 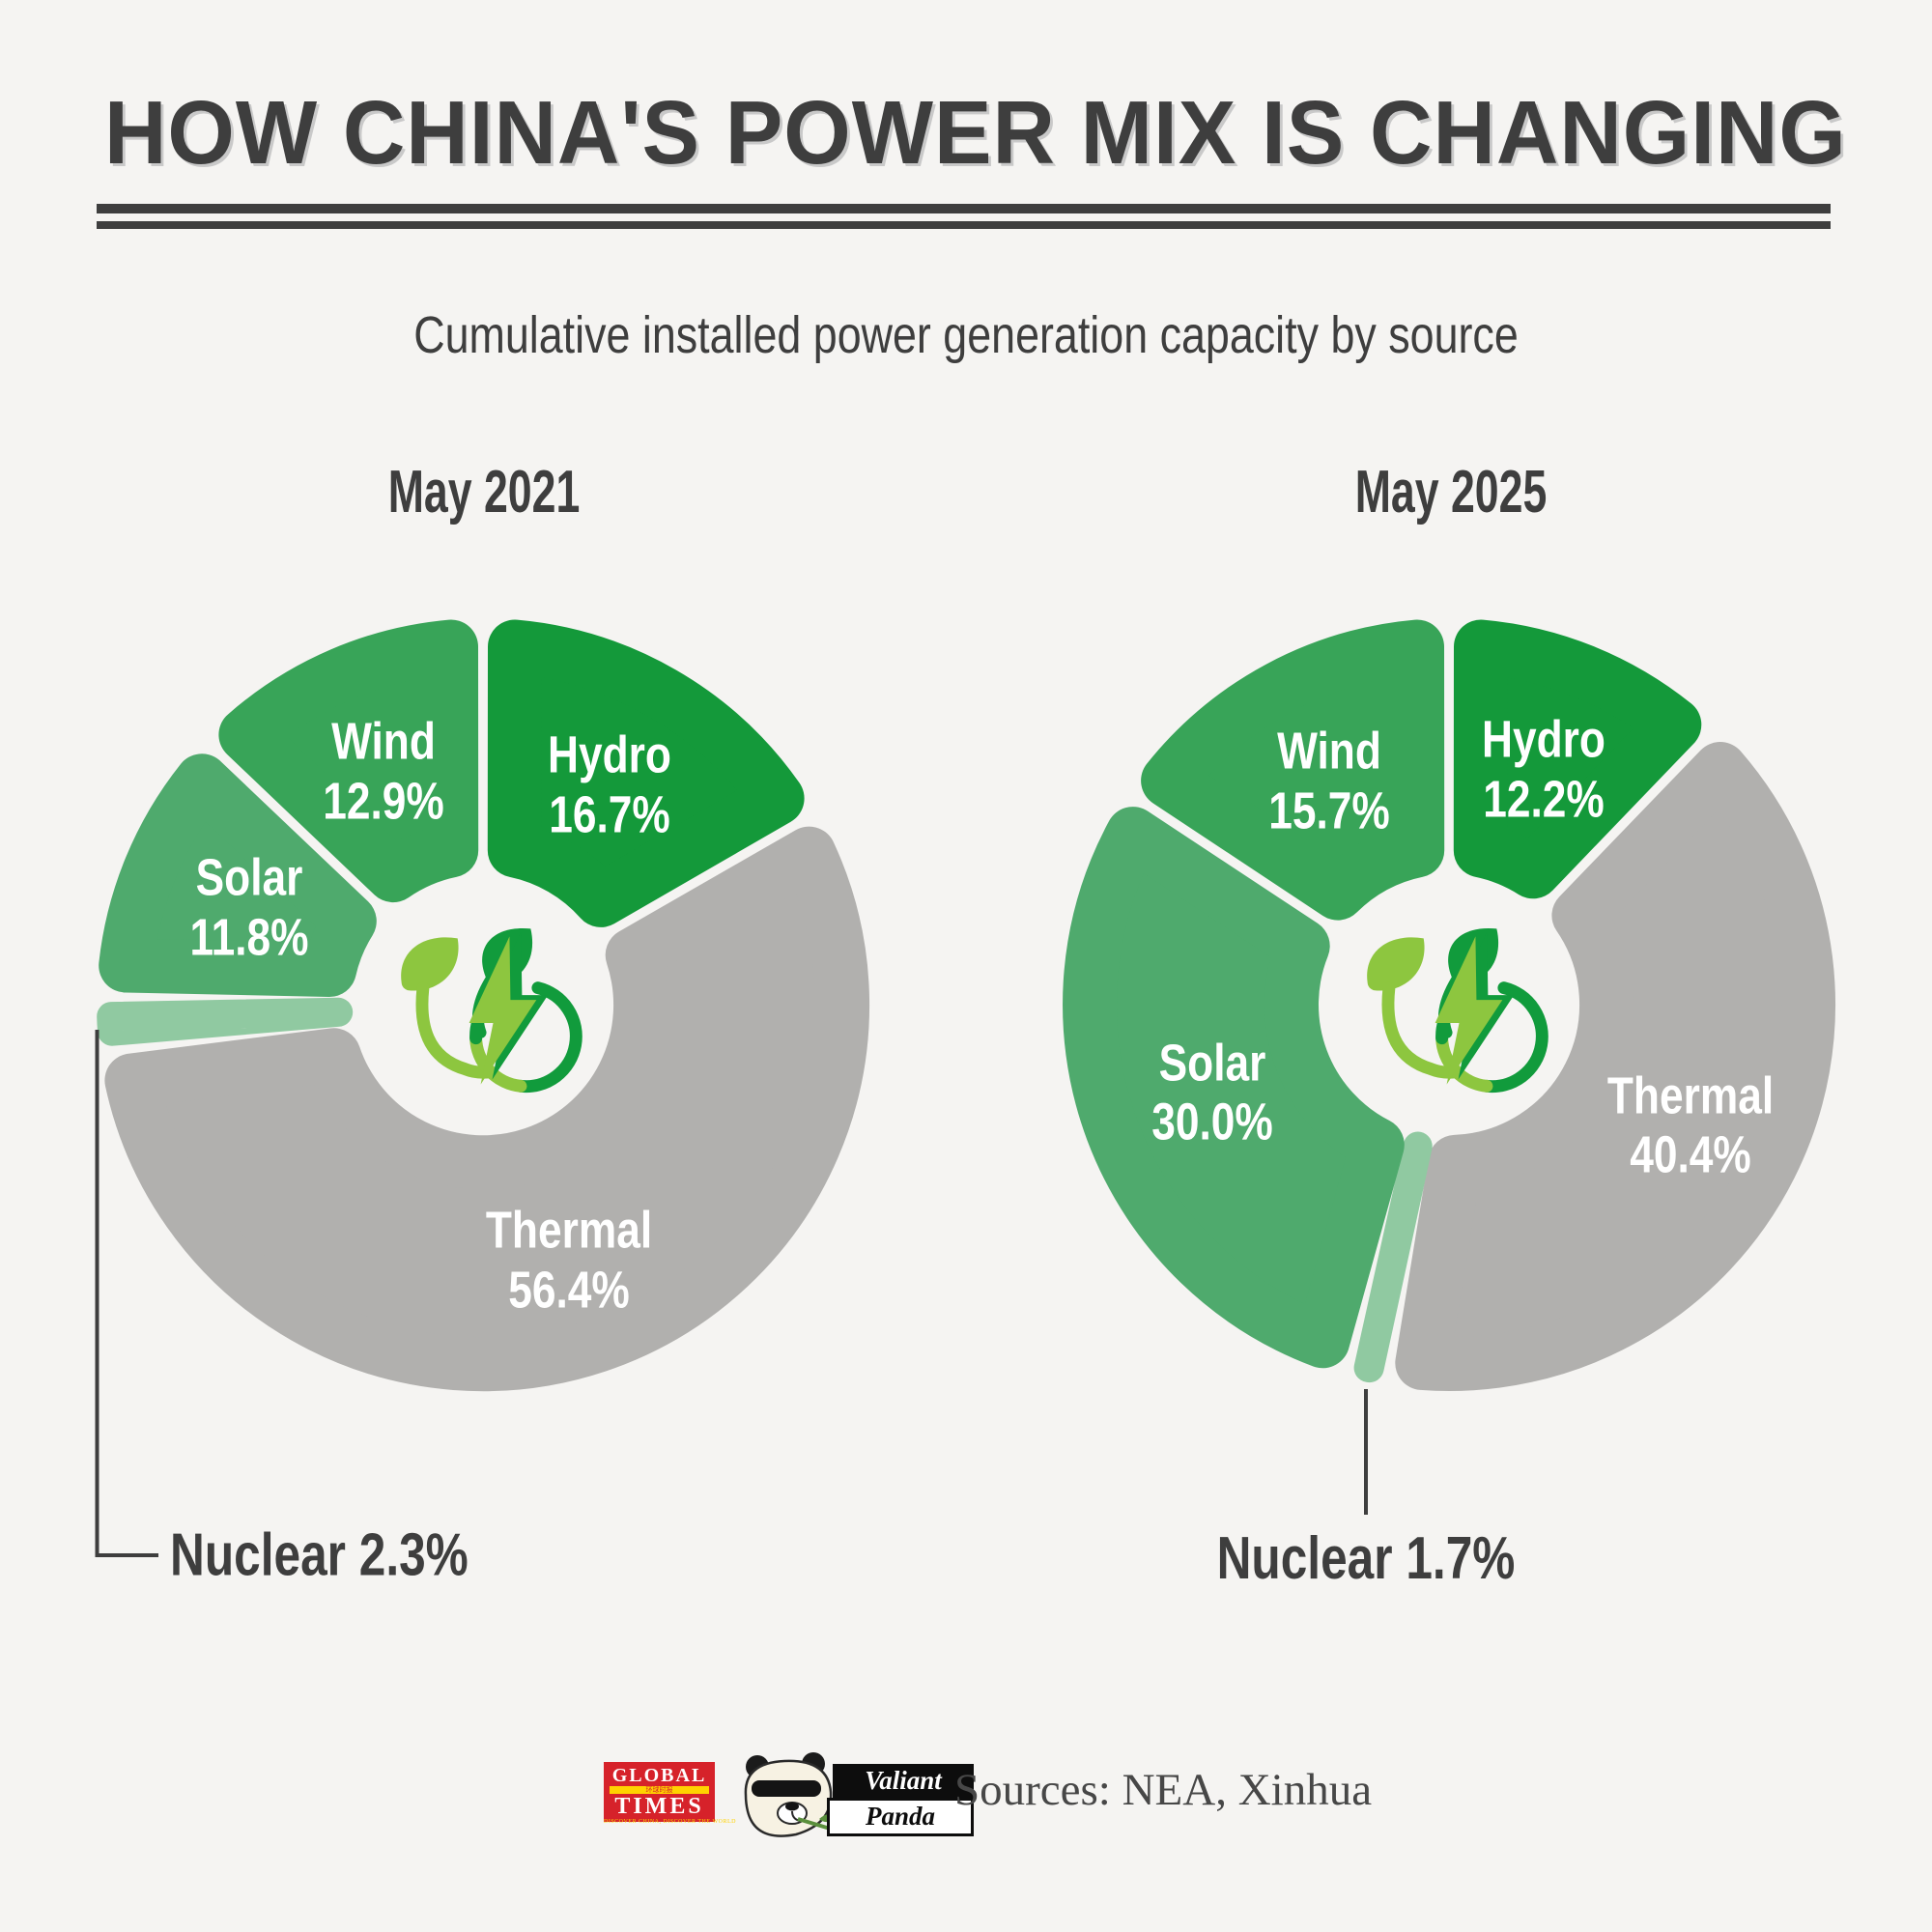 What do you see at coordinates (1543, 769) in the screenshot?
I see `segment-label-hydro: Hydro 12.2%` at bounding box center [1543, 769].